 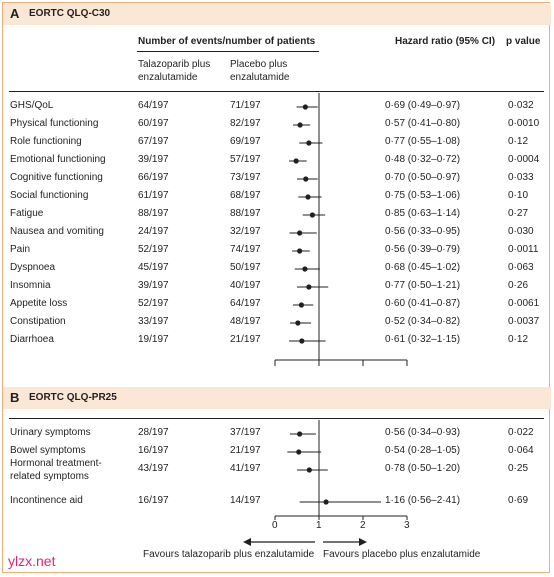 What do you see at coordinates (245, 231) in the screenshot?
I see `a-row-placebo-events: 32/197` at bounding box center [245, 231].